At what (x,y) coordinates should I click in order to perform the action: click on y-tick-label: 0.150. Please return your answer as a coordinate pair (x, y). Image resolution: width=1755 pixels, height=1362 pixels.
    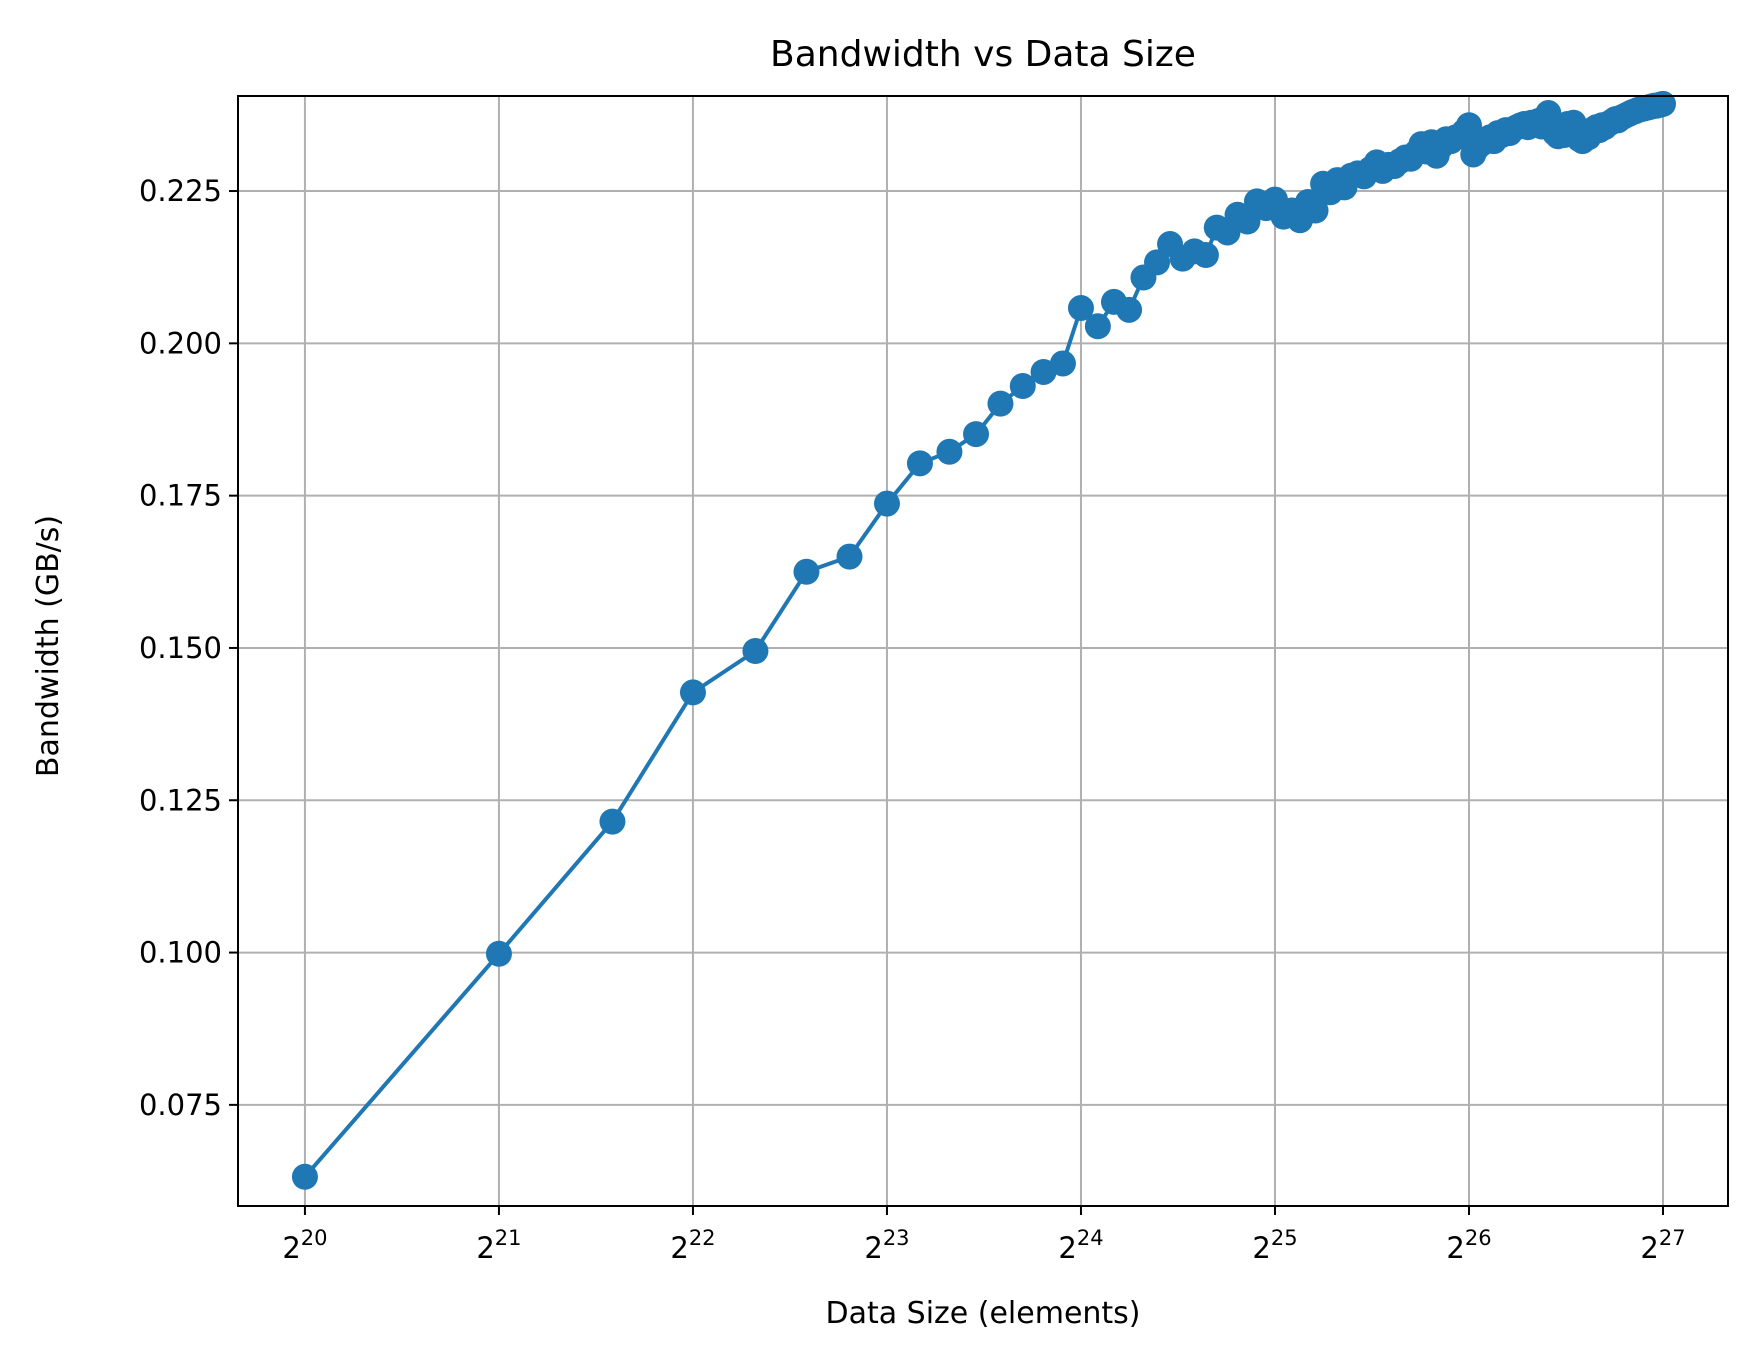
    Looking at the image, I should click on (180, 648).